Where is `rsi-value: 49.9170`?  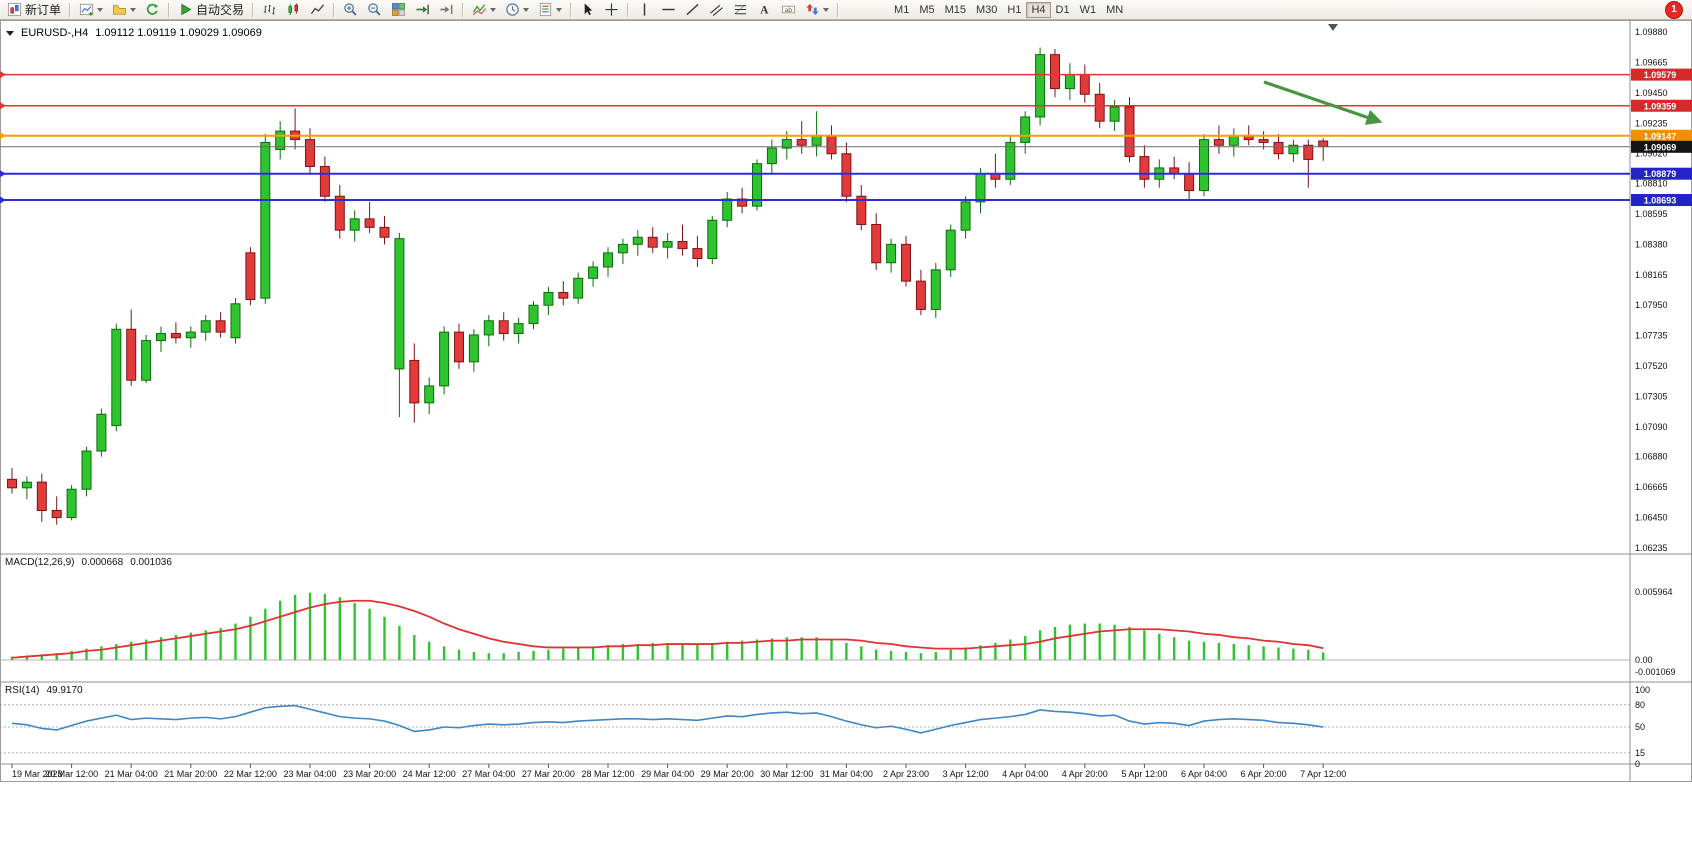 rsi-value: 49.9170 is located at coordinates (64, 690).